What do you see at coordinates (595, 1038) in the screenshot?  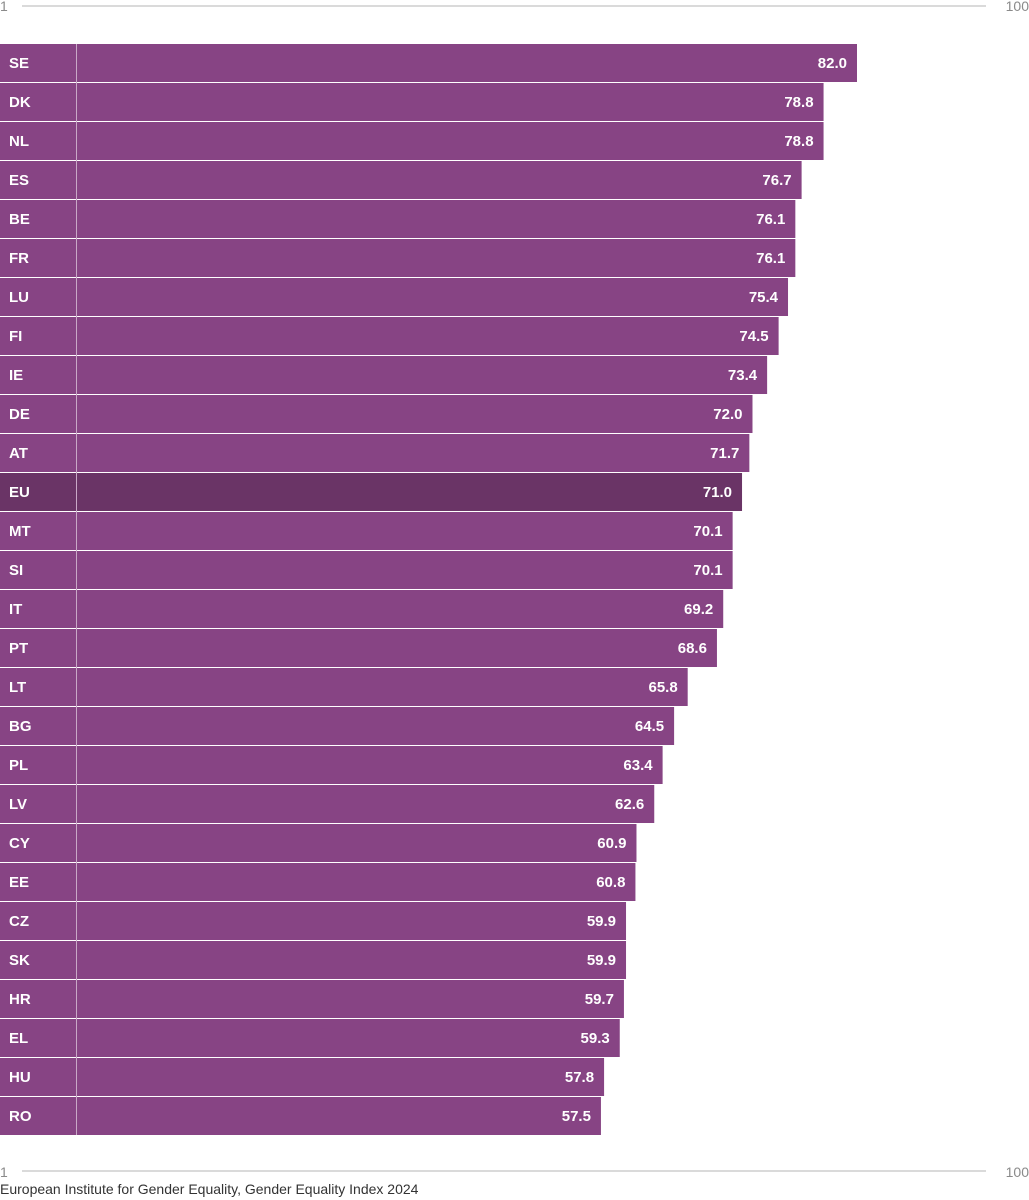 I see `value-label-el: 59.3` at bounding box center [595, 1038].